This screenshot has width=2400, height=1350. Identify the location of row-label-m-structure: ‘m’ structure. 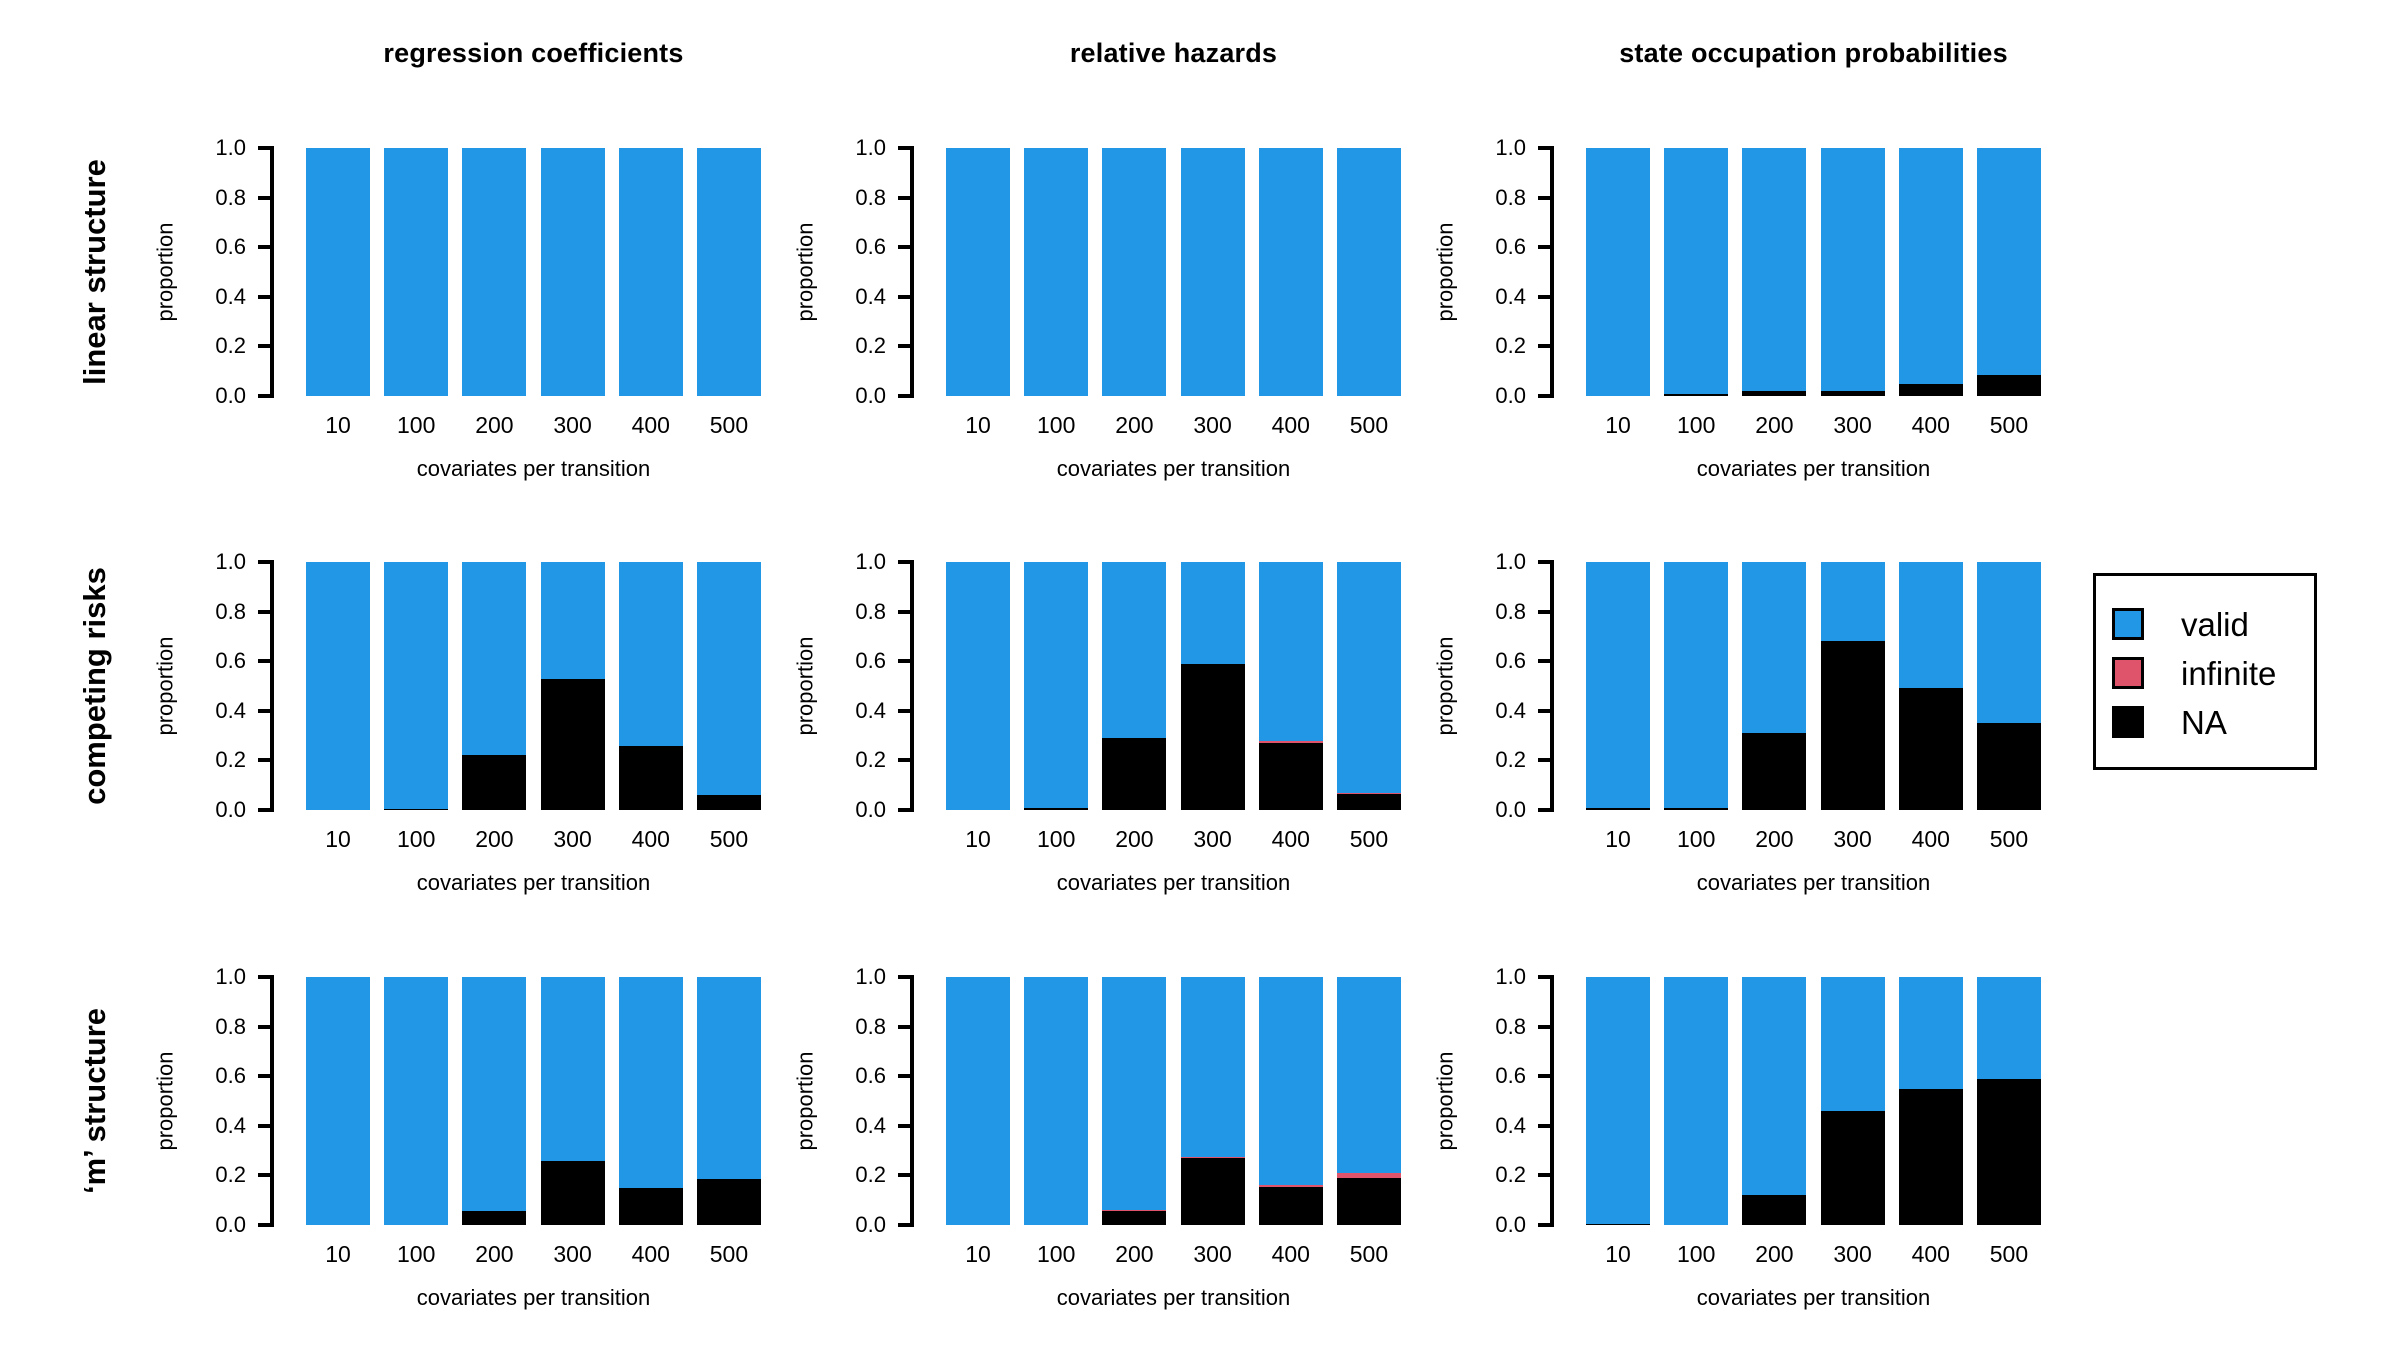
(94, 1101).